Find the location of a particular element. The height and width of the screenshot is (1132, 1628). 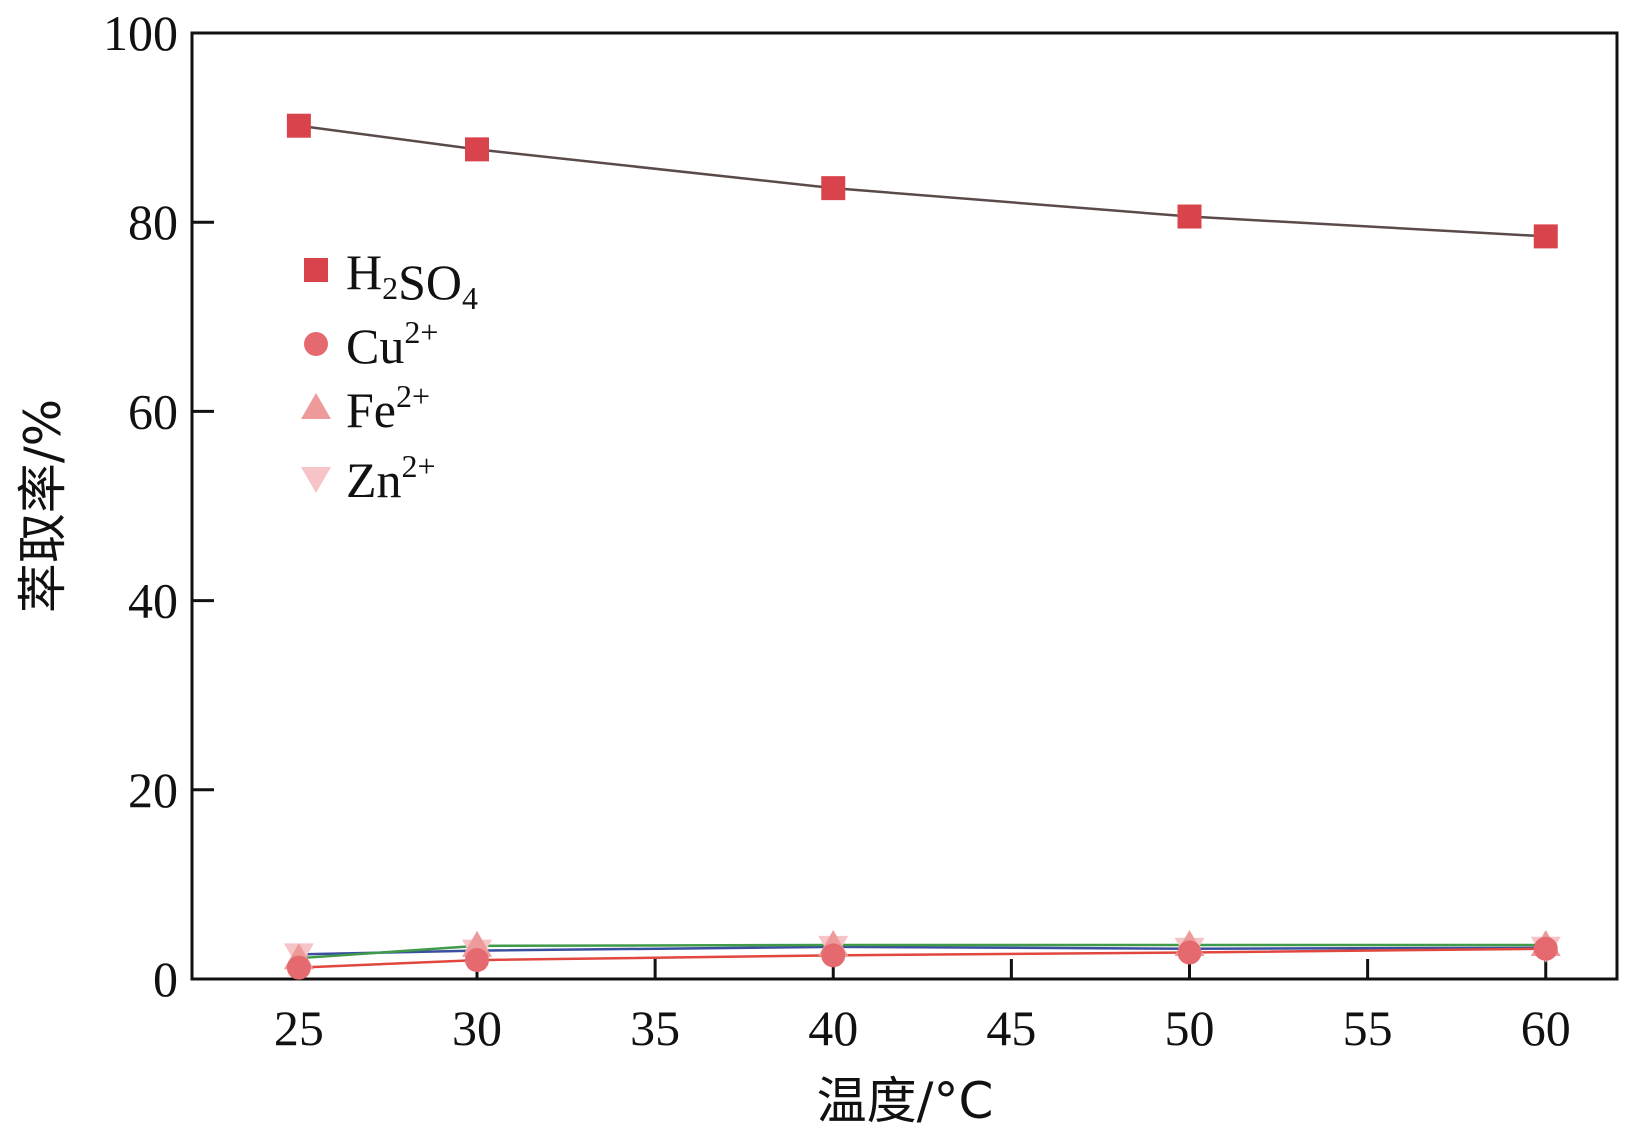

legend-label: Fe2+ is located at coordinates (388, 408).